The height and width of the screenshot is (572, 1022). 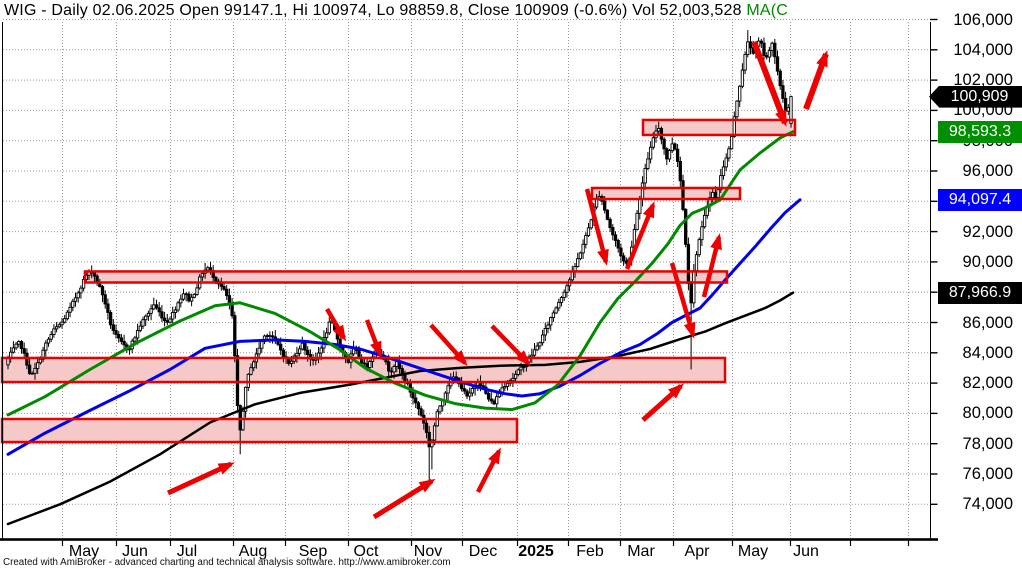 What do you see at coordinates (983, 19) in the screenshot?
I see `y-axis-label-106000: 106,000` at bounding box center [983, 19].